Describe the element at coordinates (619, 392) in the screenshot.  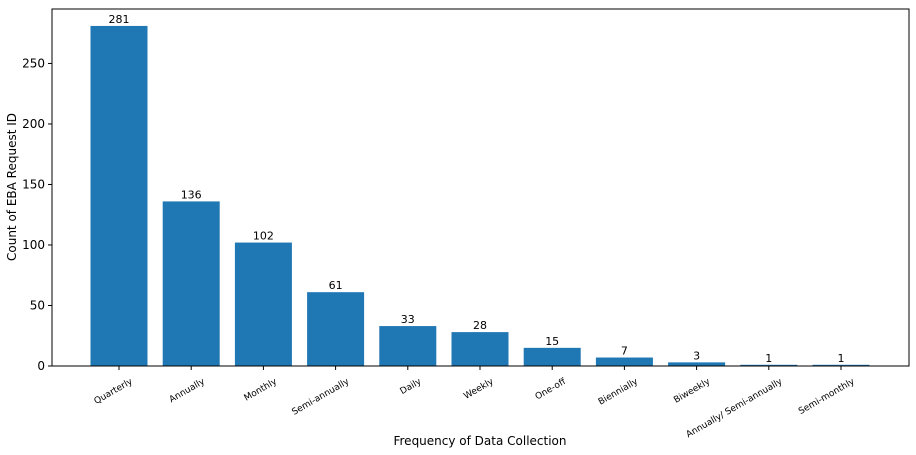
I see `x-tick-label: Biennially` at that location.